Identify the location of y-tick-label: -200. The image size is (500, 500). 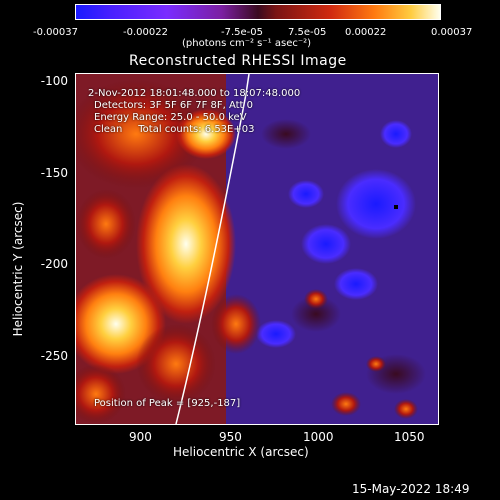
(54, 264).